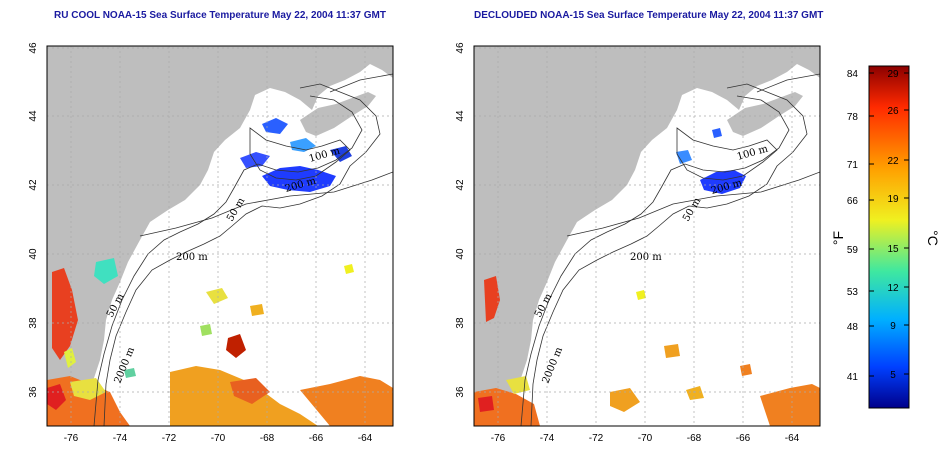 The image size is (950, 475). I want to click on colorbar-fahrenheit-unit: °F, so click(838, 238).